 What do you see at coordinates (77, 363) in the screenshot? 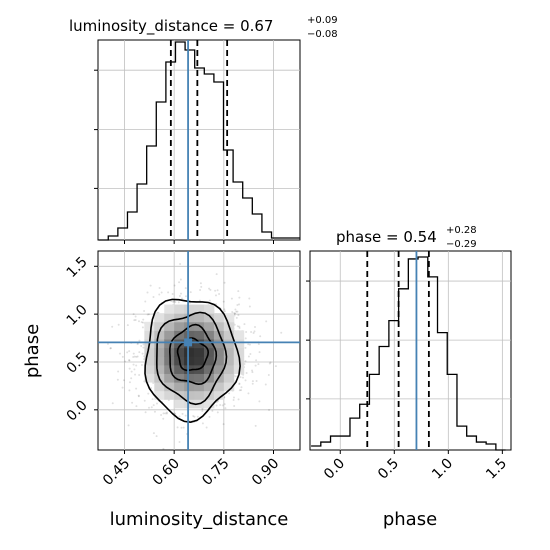
I see `y-tick-label: 0.5` at bounding box center [77, 363].